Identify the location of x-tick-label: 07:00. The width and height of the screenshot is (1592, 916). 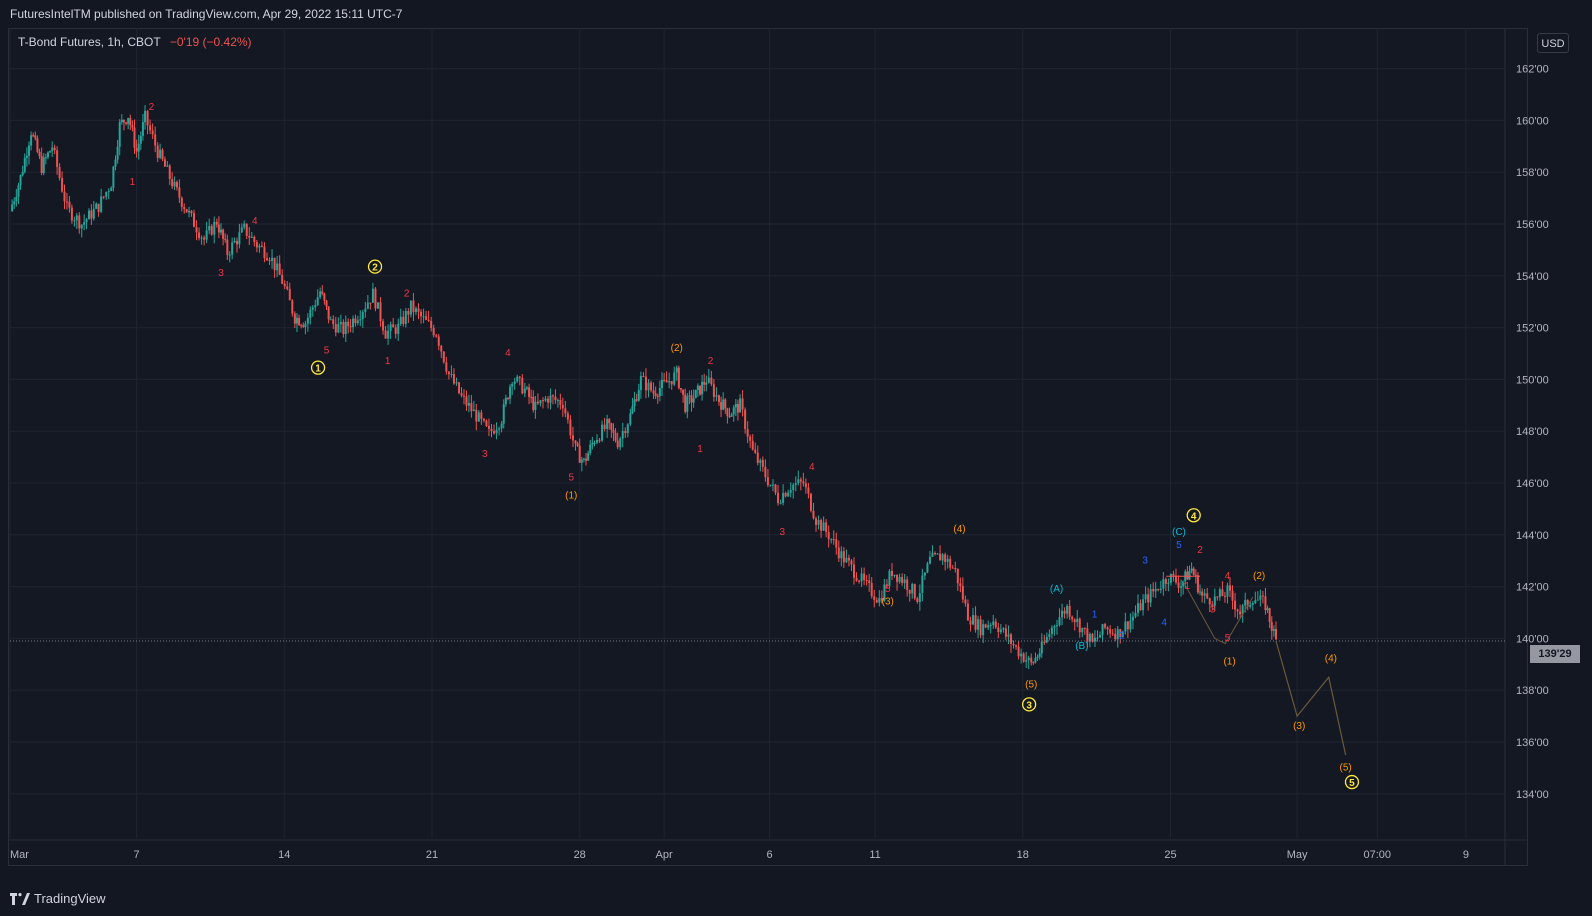
(1378, 855).